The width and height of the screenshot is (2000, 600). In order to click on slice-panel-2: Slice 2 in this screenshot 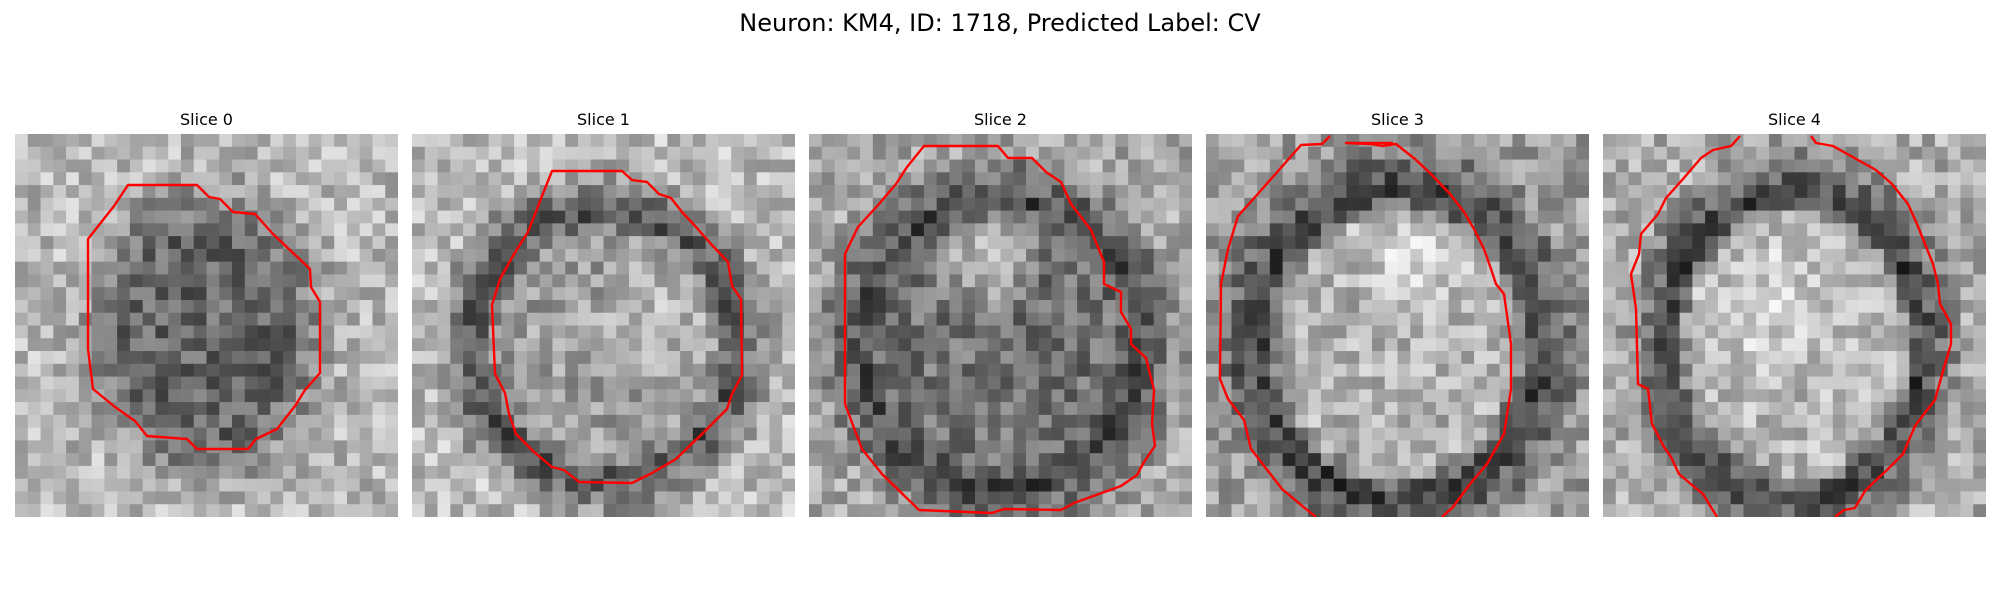, I will do `click(1000, 312)`.